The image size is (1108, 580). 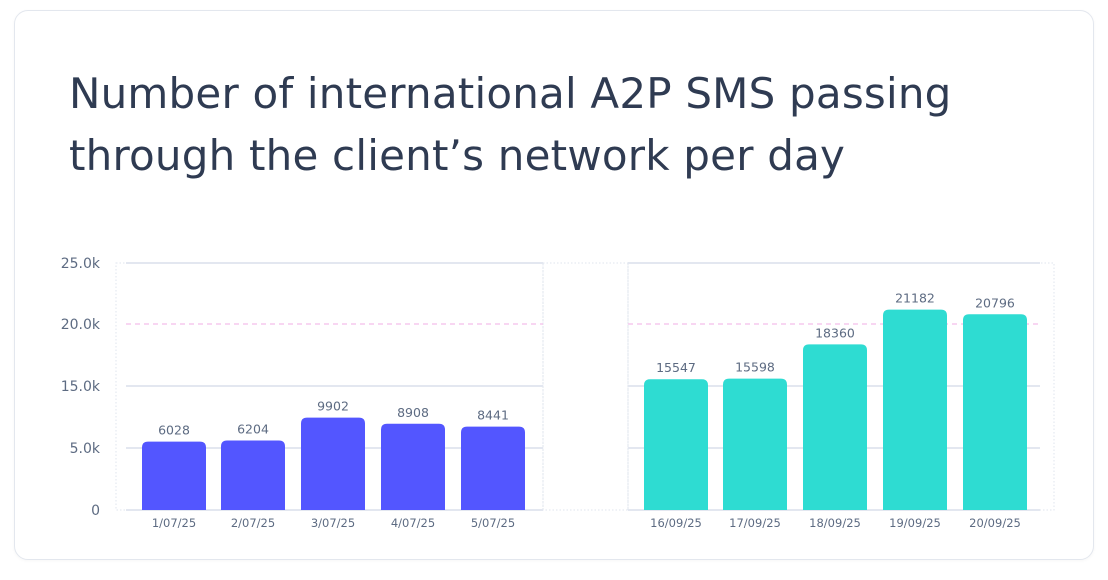 I want to click on x-tick-label: 4/07/25, so click(x=413, y=523).